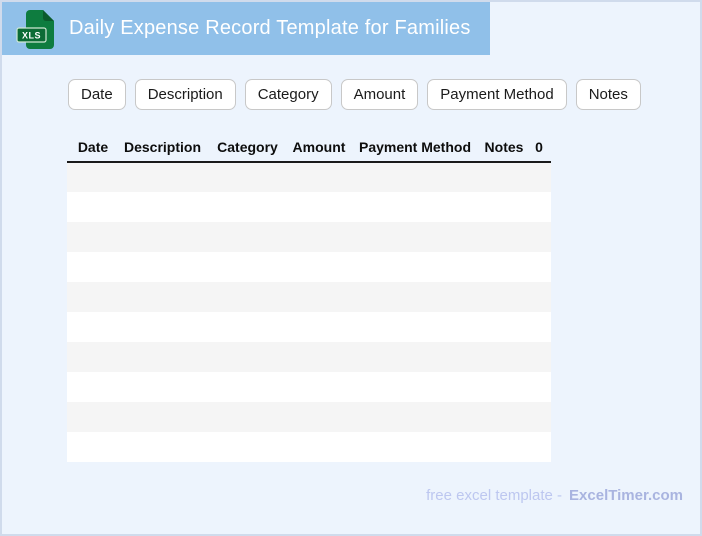 The height and width of the screenshot is (536, 702). What do you see at coordinates (97, 94) in the screenshot?
I see `chip-date: Date` at bounding box center [97, 94].